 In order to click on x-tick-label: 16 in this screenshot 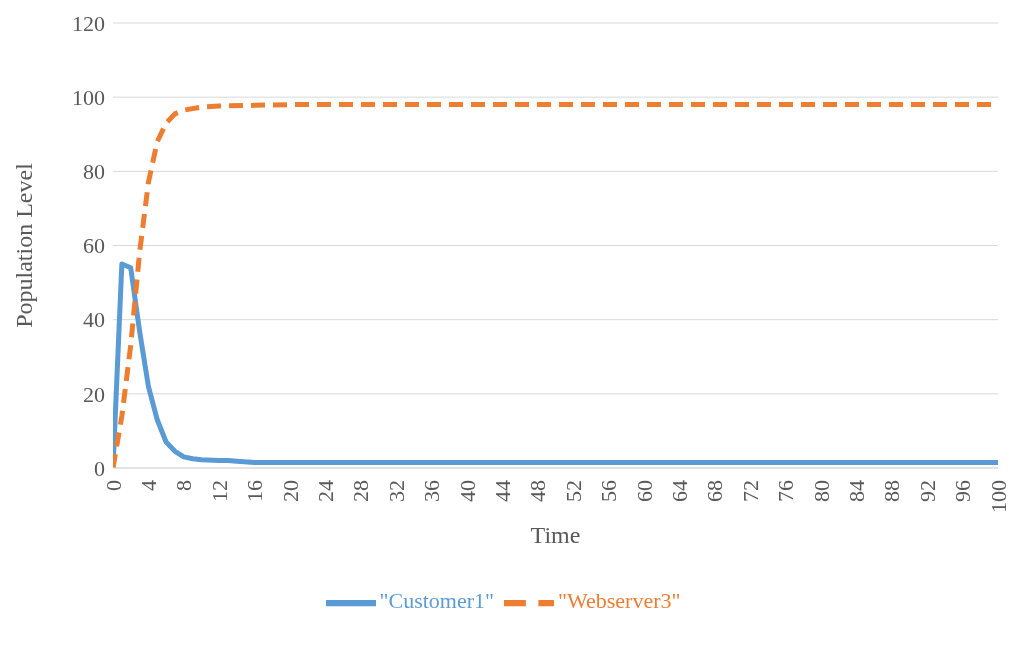, I will do `click(255, 491)`.